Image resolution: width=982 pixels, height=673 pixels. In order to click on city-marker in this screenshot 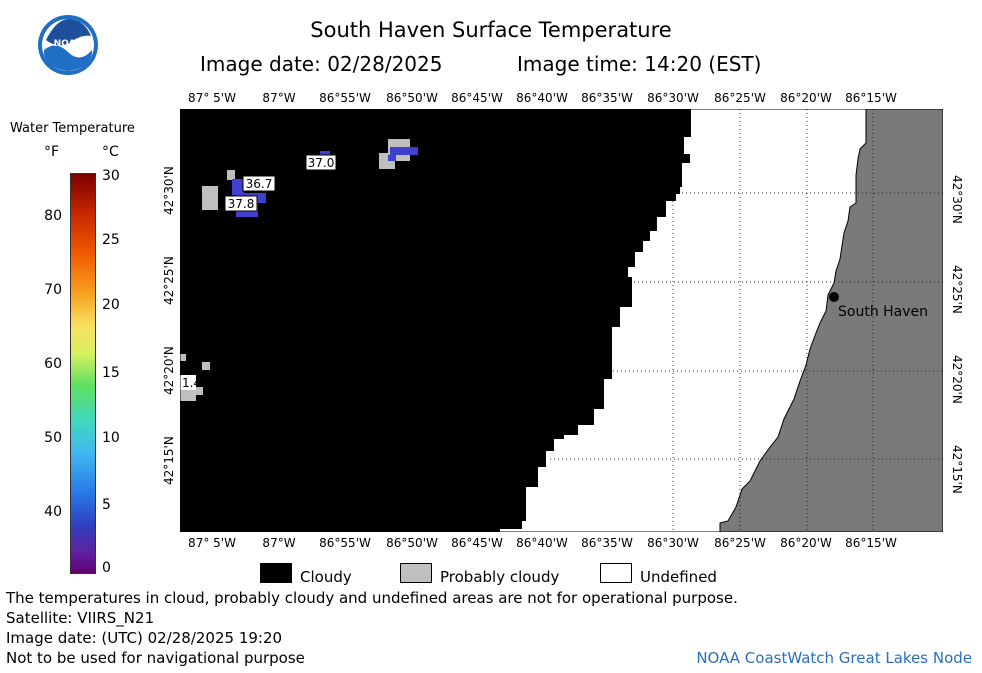, I will do `click(834, 297)`.